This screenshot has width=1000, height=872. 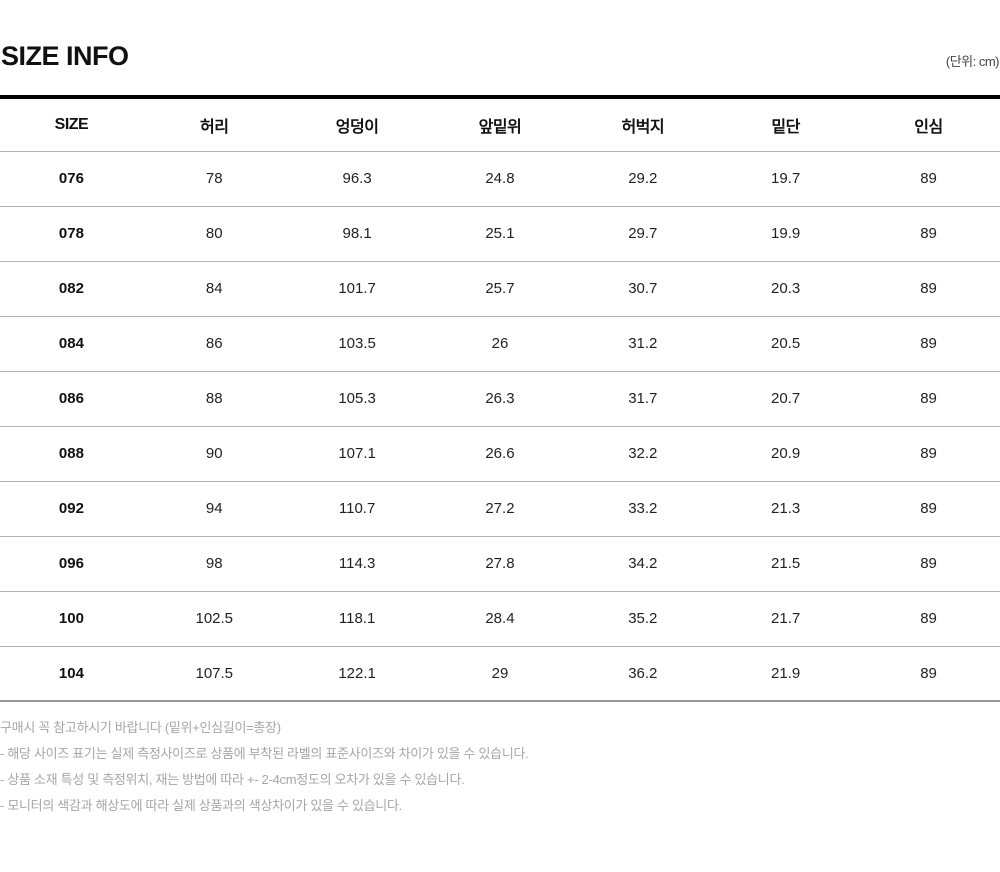 I want to click on value-cell: 21.9, so click(x=786, y=674).